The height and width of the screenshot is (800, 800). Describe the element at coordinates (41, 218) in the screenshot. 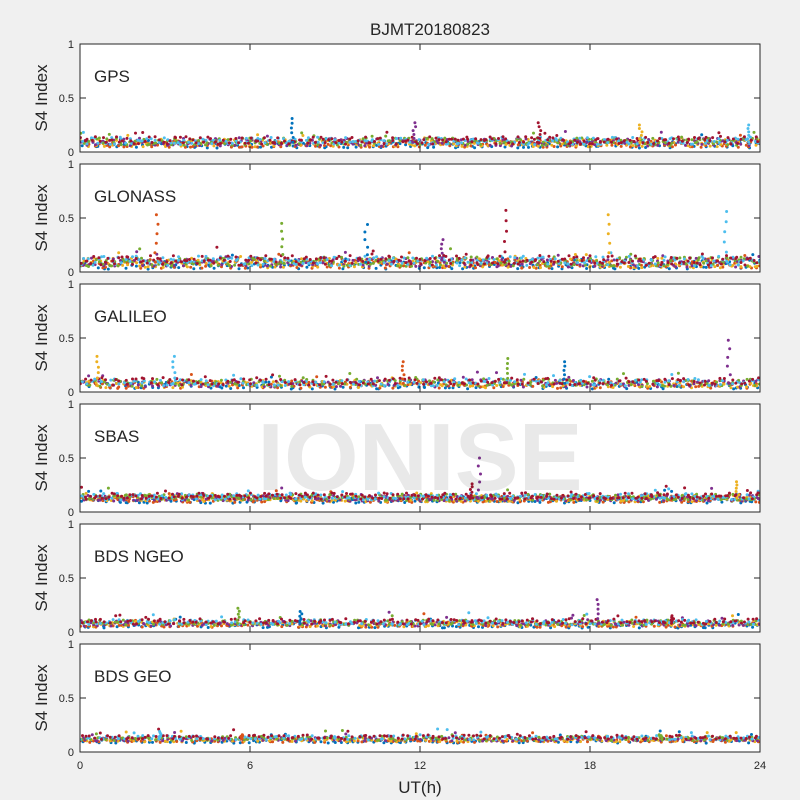

I see `y-axis-label: S4 Index` at that location.